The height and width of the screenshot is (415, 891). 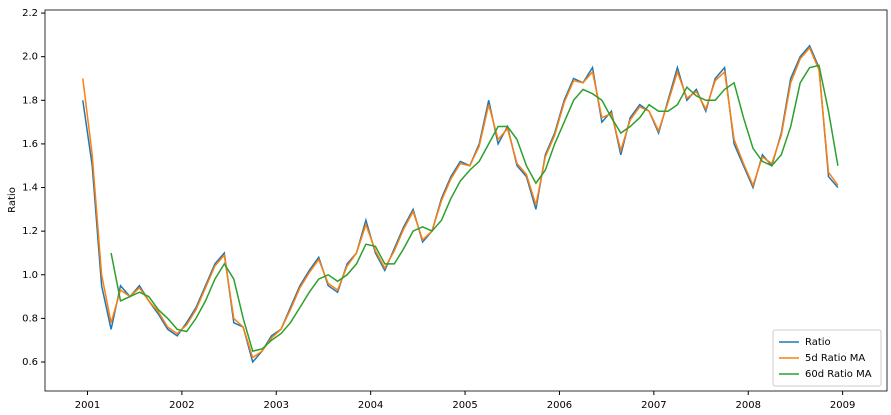 I want to click on x-tick-label: 2006, so click(x=559, y=405).